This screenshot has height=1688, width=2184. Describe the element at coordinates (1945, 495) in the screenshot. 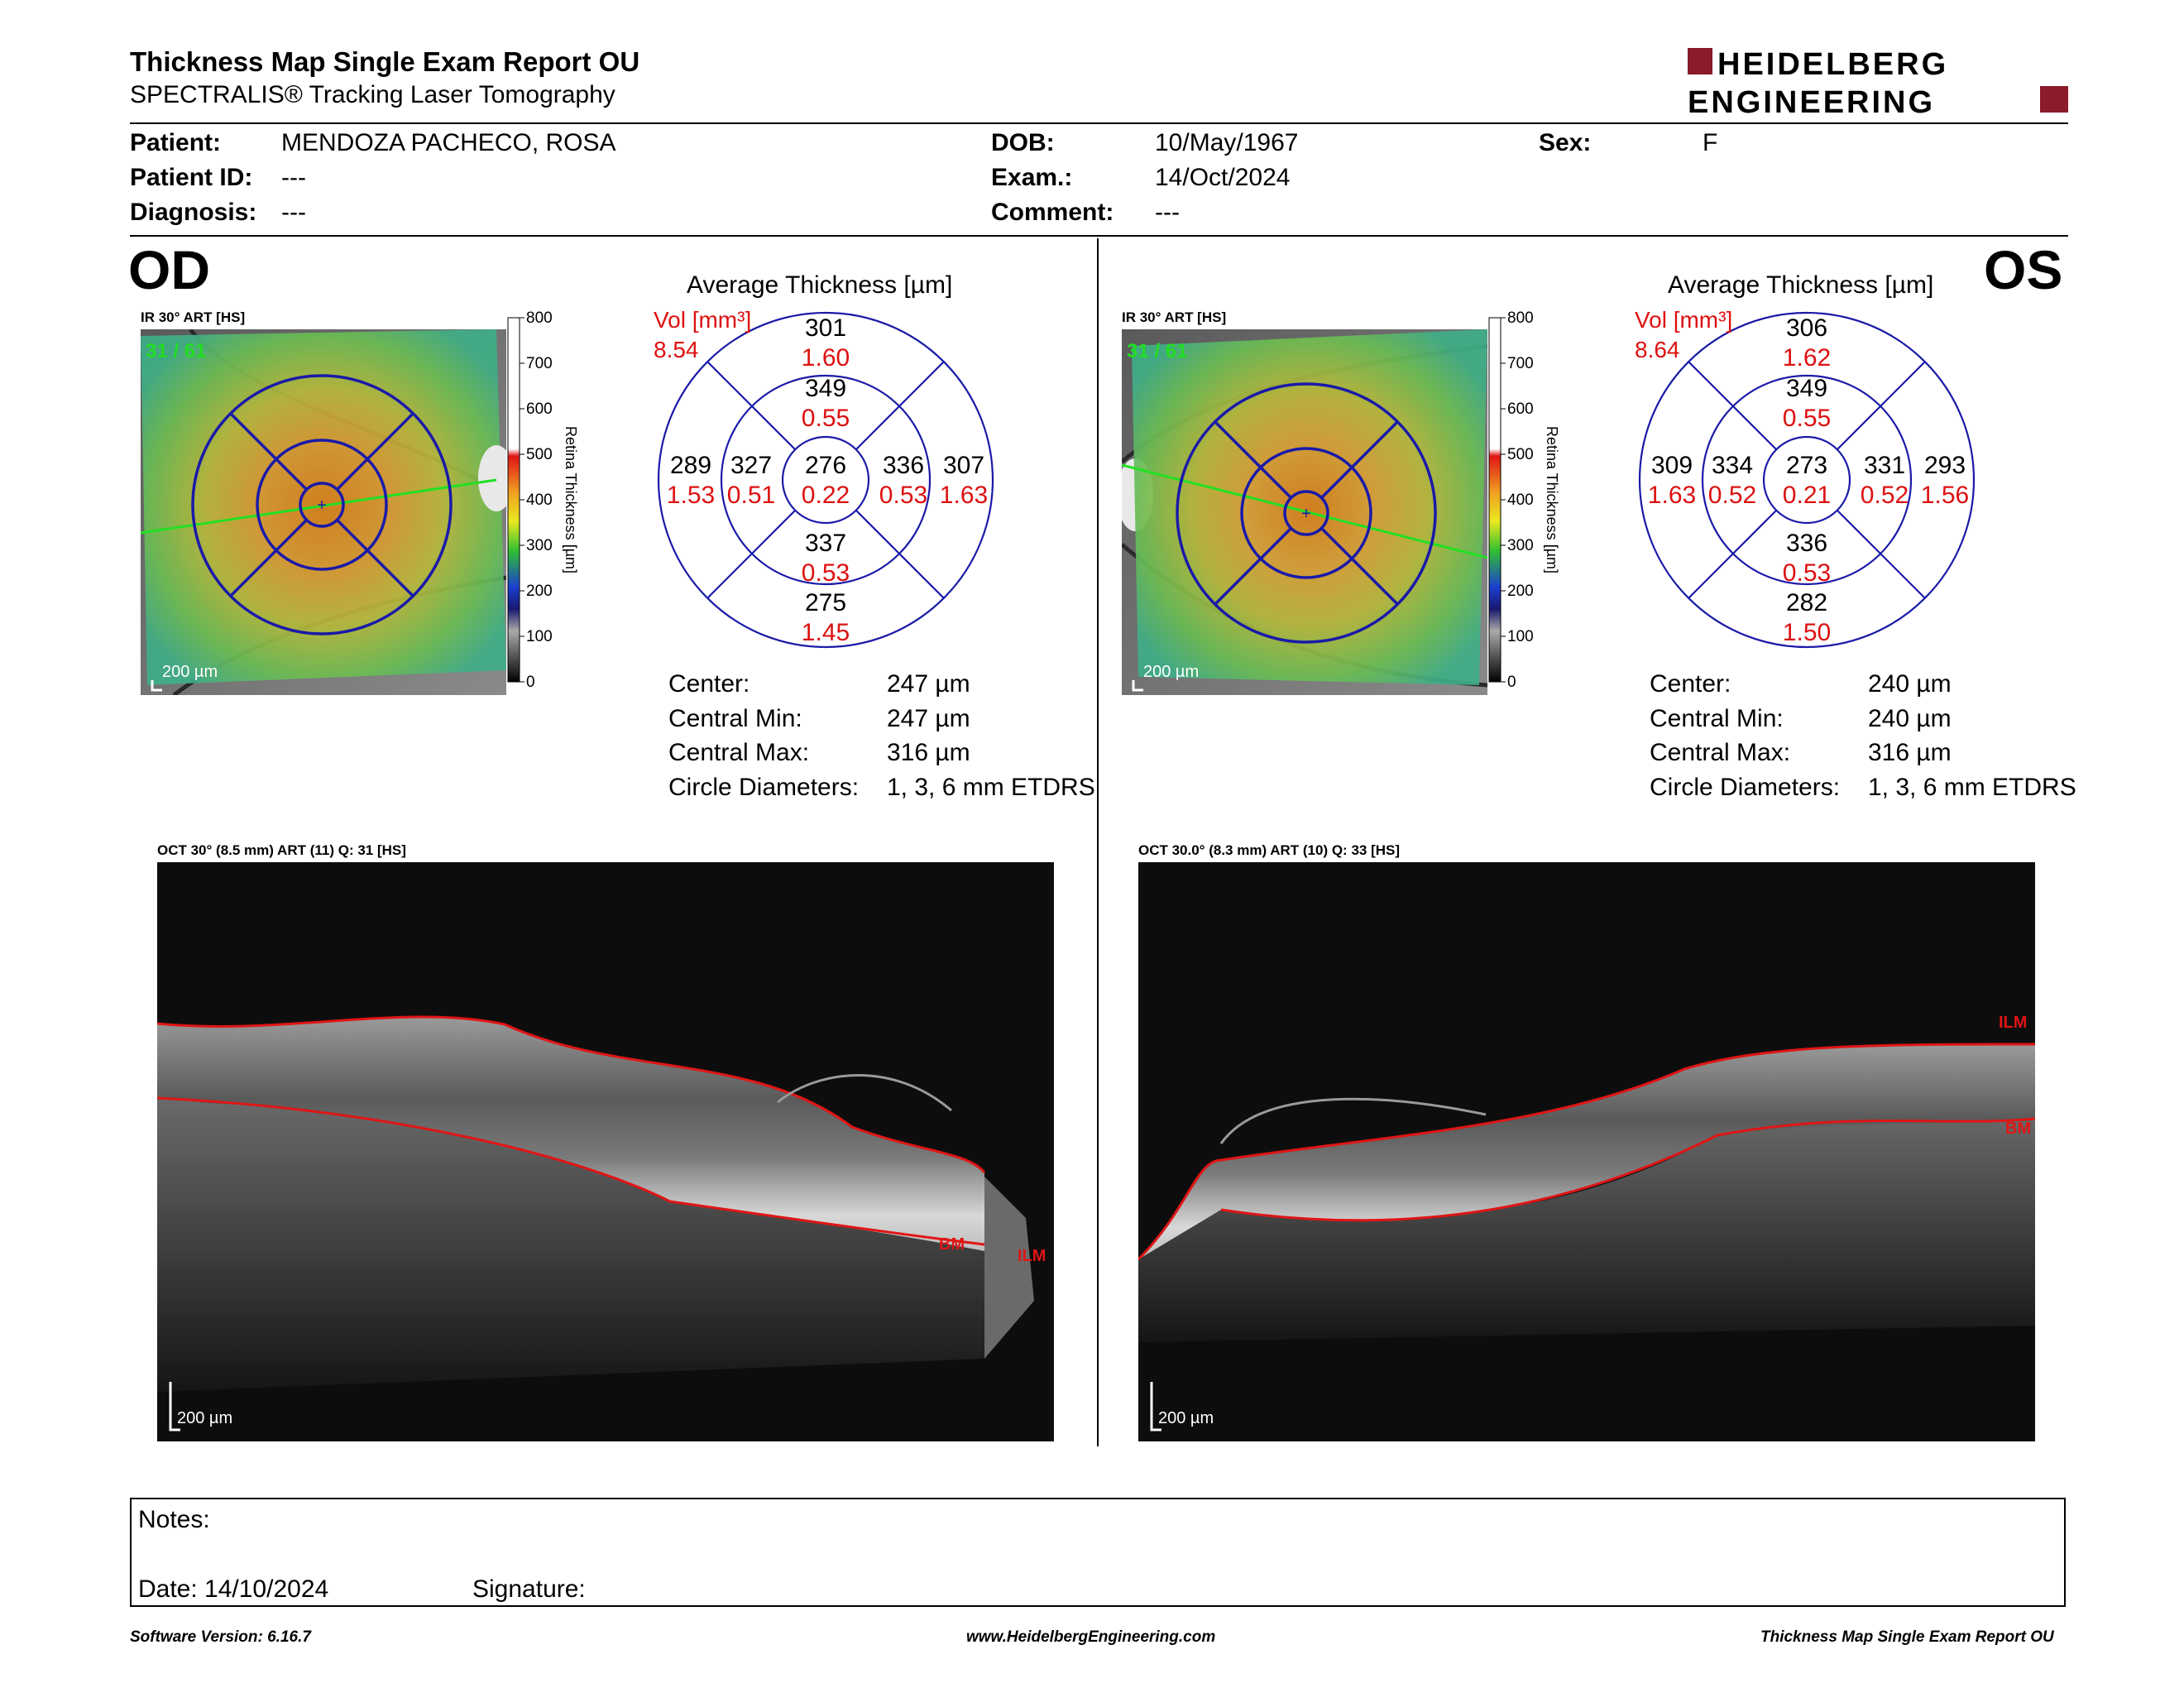

I see `os-outer-right-volume: 1.56` at that location.